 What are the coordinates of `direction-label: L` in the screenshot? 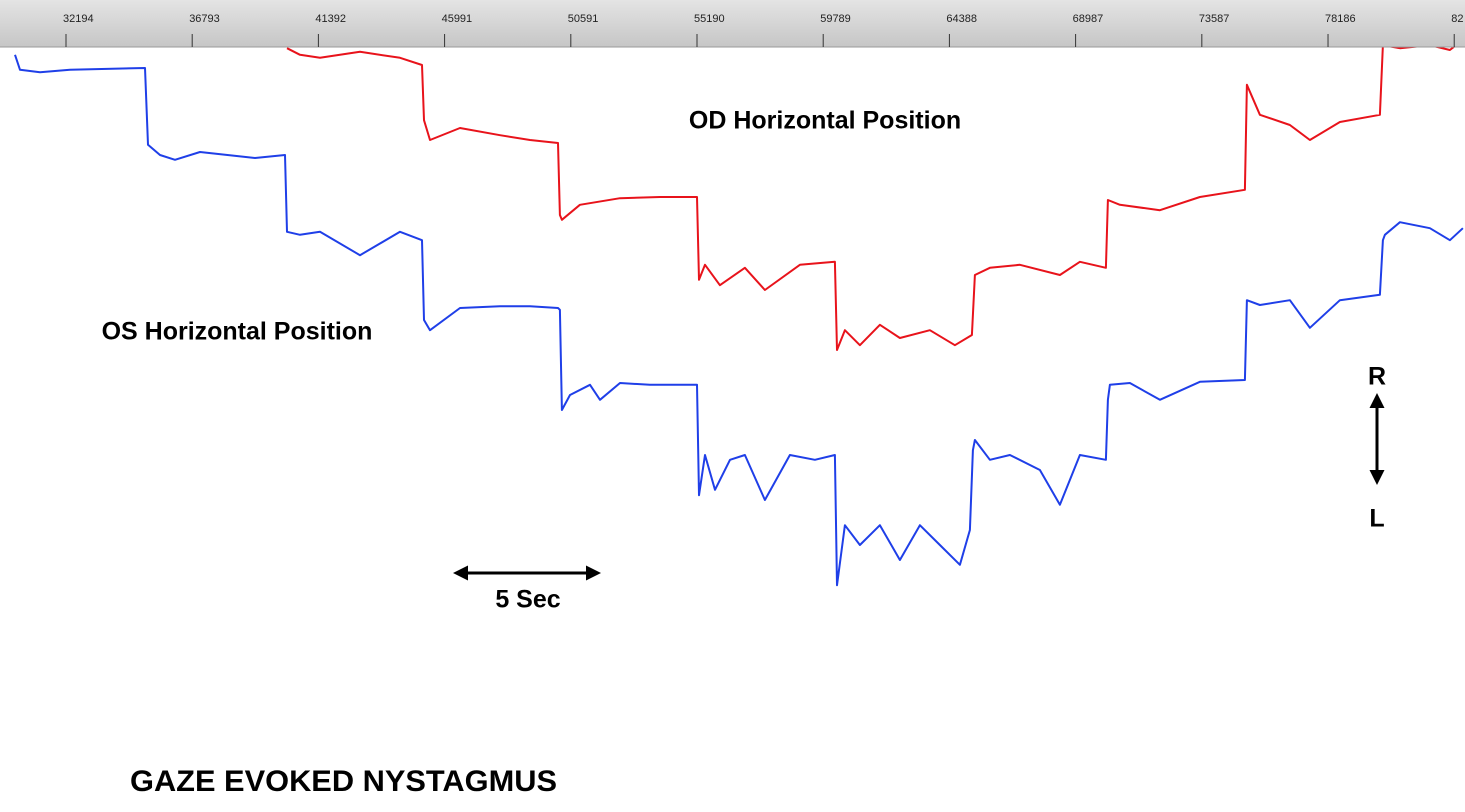 It's located at (1376, 519).